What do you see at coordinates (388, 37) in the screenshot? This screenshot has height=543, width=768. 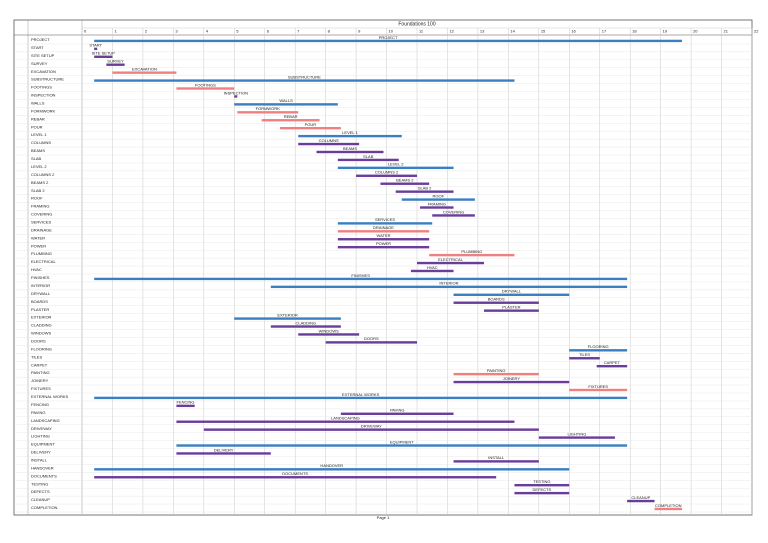 I see `bar-label: PROJECT` at bounding box center [388, 37].